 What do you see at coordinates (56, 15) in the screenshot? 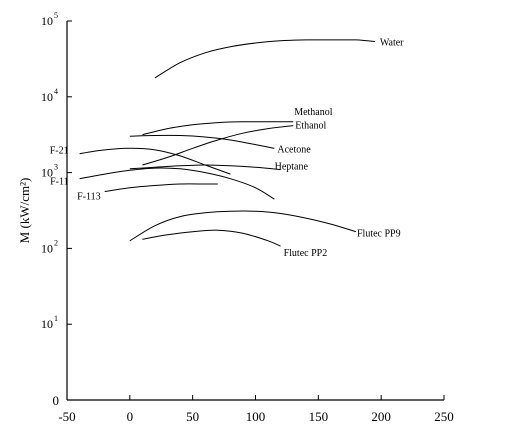
I see `y-tick-exponent: 5` at bounding box center [56, 15].